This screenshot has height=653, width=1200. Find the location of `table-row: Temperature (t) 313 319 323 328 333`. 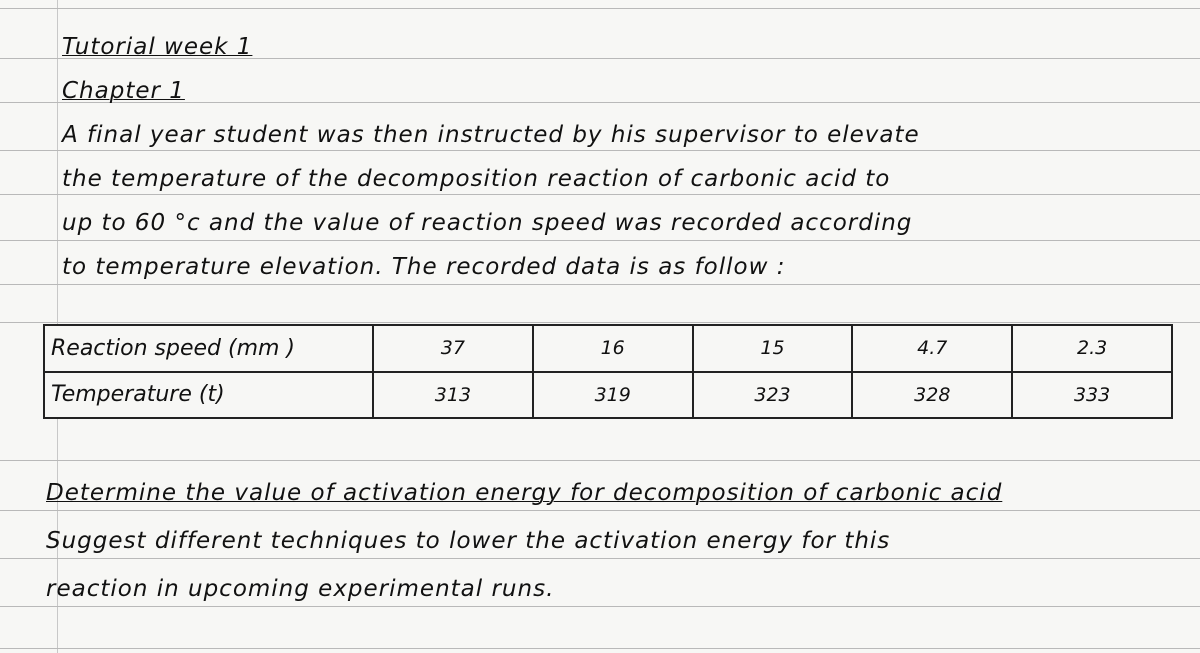

table-row: Temperature (t) 313 319 323 328 333 is located at coordinates (608, 394).